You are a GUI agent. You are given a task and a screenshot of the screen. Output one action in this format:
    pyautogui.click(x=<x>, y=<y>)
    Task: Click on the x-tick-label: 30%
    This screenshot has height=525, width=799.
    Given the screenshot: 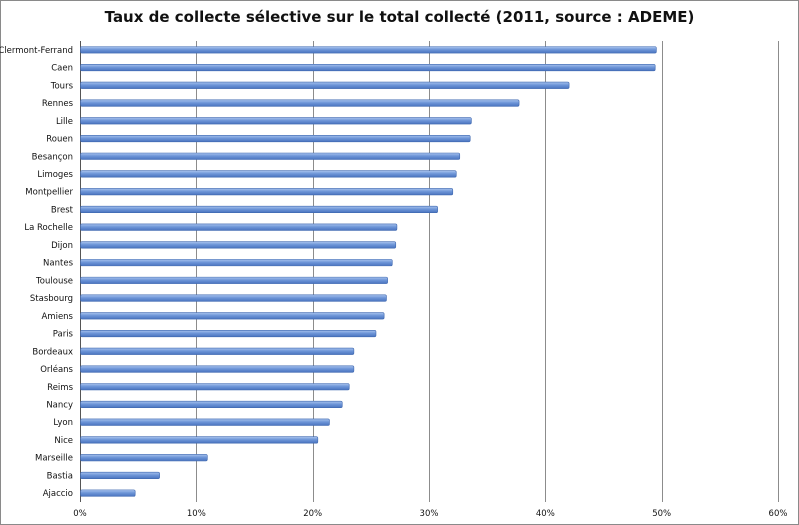 What is the action you would take?
    pyautogui.click(x=429, y=514)
    